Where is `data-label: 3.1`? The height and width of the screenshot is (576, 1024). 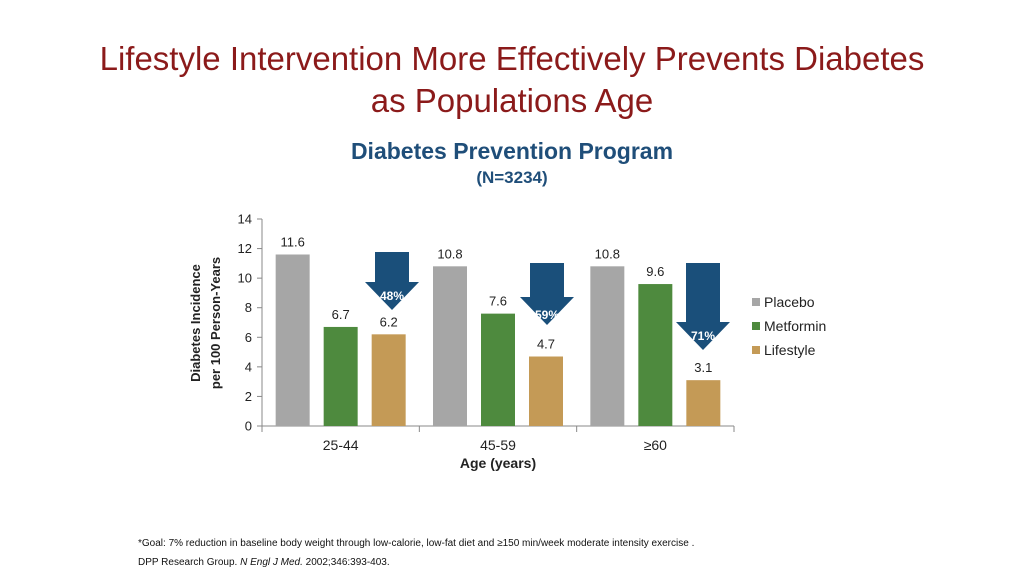 data-label: 3.1 is located at coordinates (703, 367).